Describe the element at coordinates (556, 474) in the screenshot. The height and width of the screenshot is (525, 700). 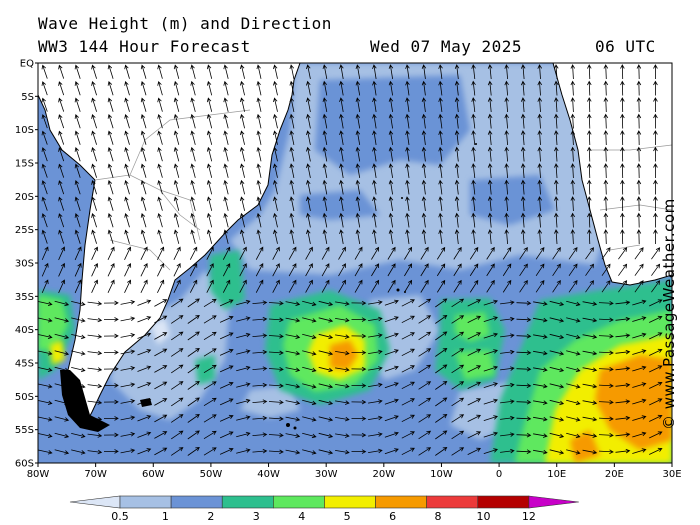
I see `lon-label: 10E` at that location.